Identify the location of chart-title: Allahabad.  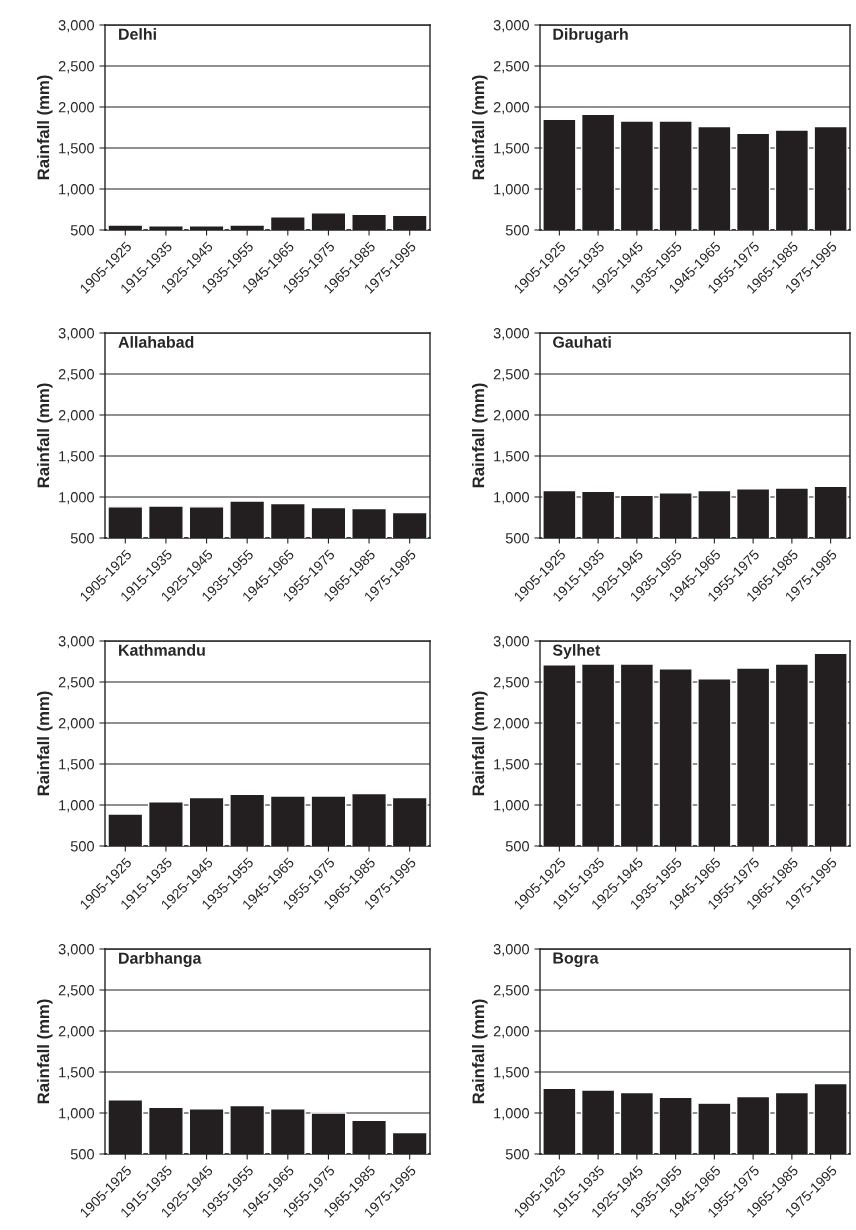
(156, 342).